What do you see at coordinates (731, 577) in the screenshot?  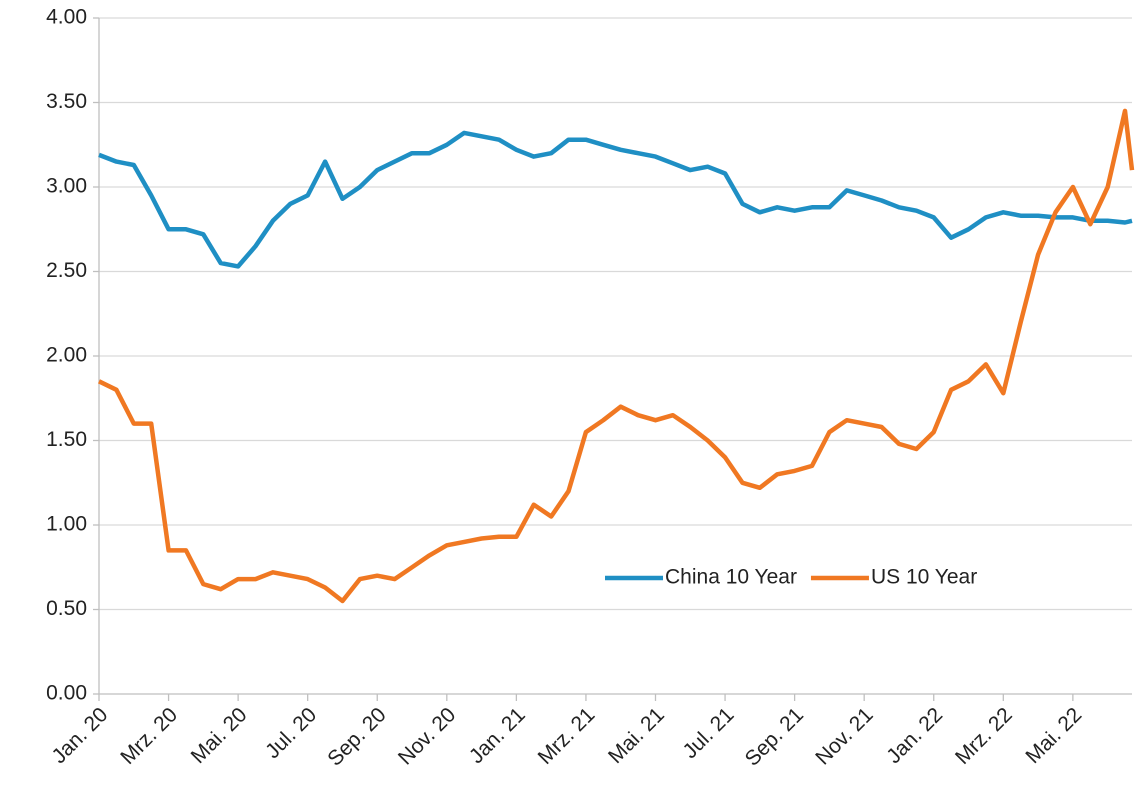 I see `legend-label: China 10 Year` at bounding box center [731, 577].